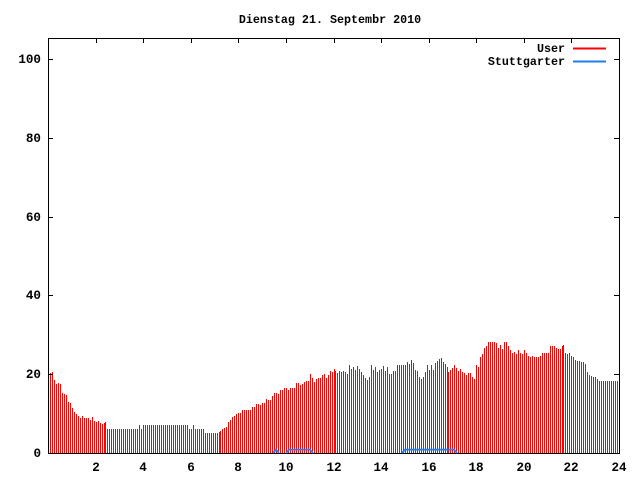  What do you see at coordinates (238, 468) in the screenshot?
I see `svg-text: 8` at bounding box center [238, 468].